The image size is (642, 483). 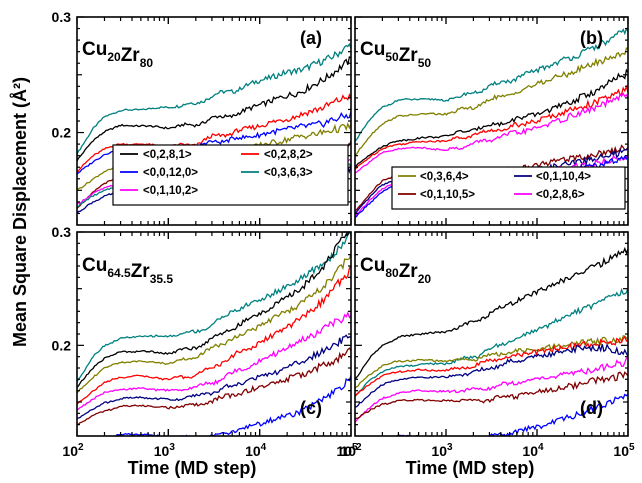 I want to click on legend-entry: <0,2,8,6>, so click(x=560, y=195).